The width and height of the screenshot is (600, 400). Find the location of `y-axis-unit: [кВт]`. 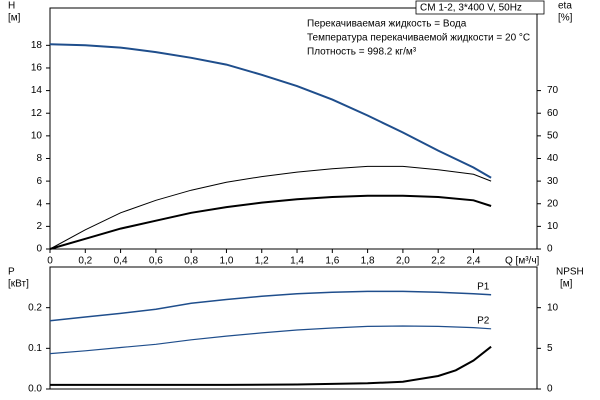

y-axis-unit: [кВт] is located at coordinates (18, 284).